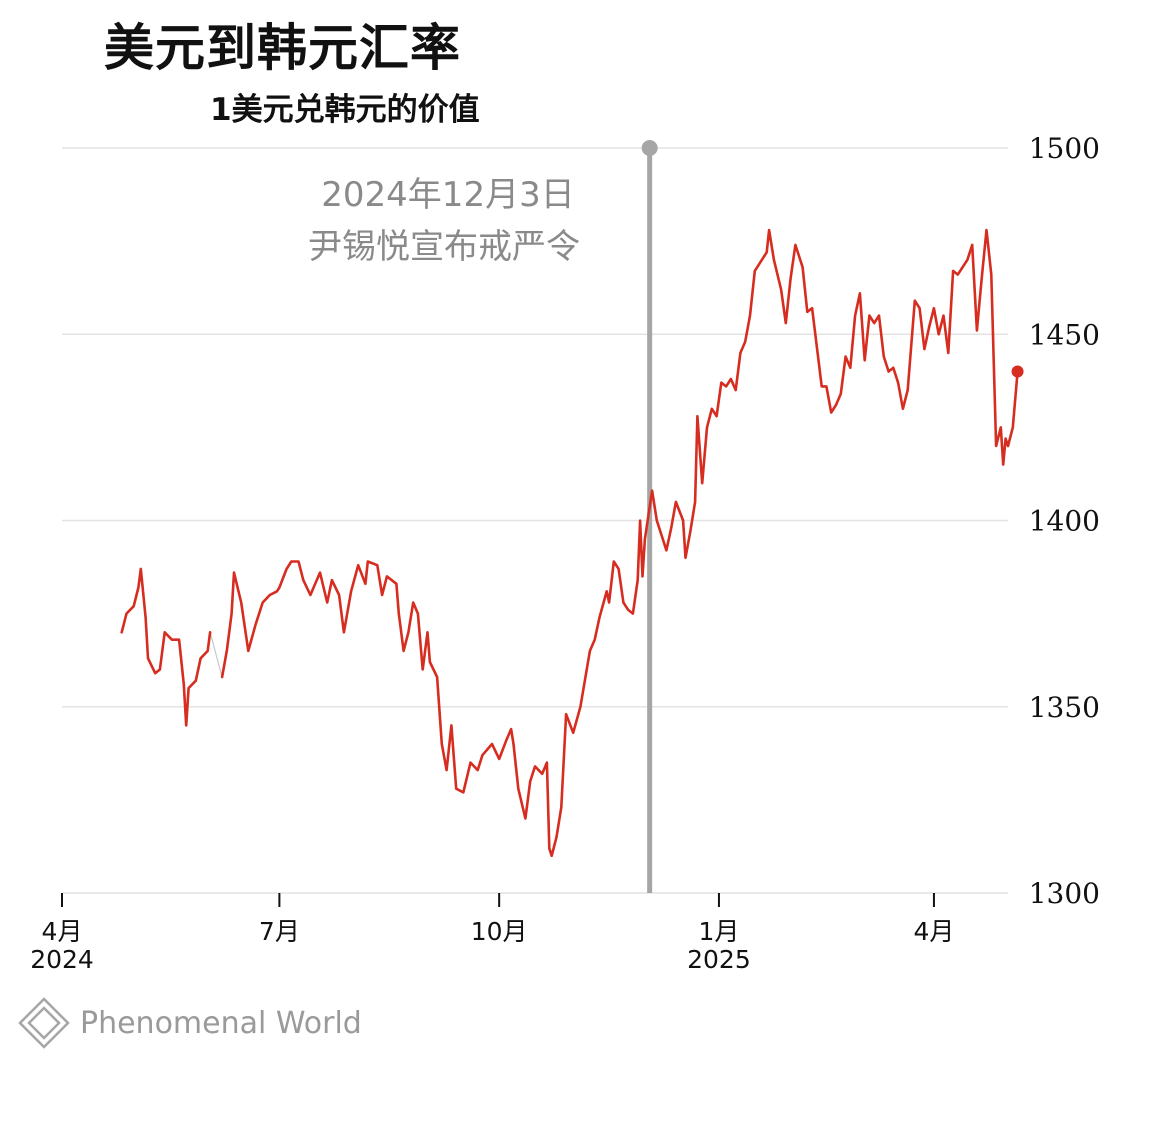 This screenshot has width=1152, height=1138. What do you see at coordinates (499, 931) in the screenshot?
I see `x-tick-label: 10月` at bounding box center [499, 931].